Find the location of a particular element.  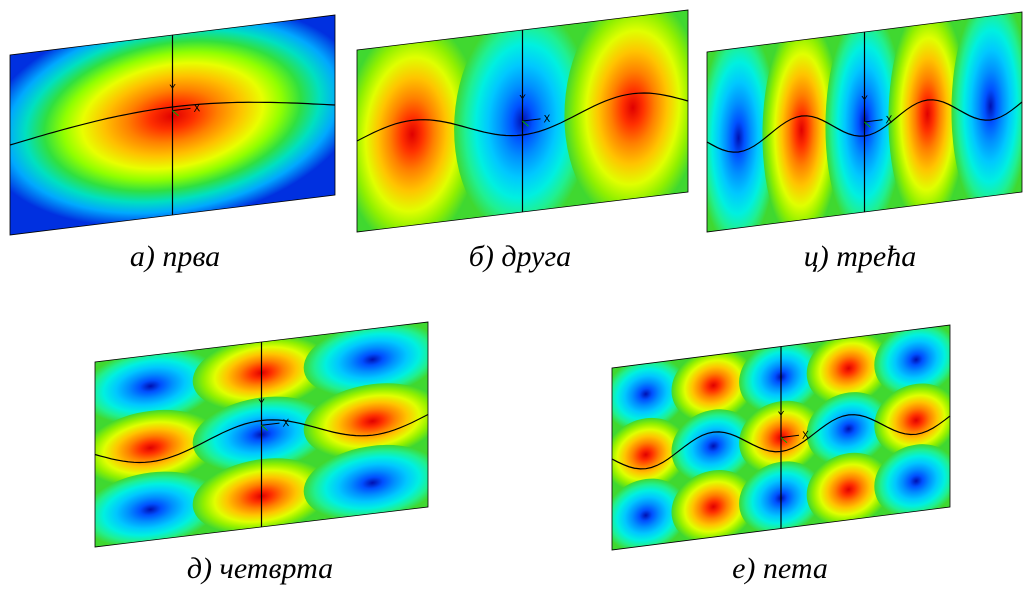

caption: ц) трећа is located at coordinates (860, 256).